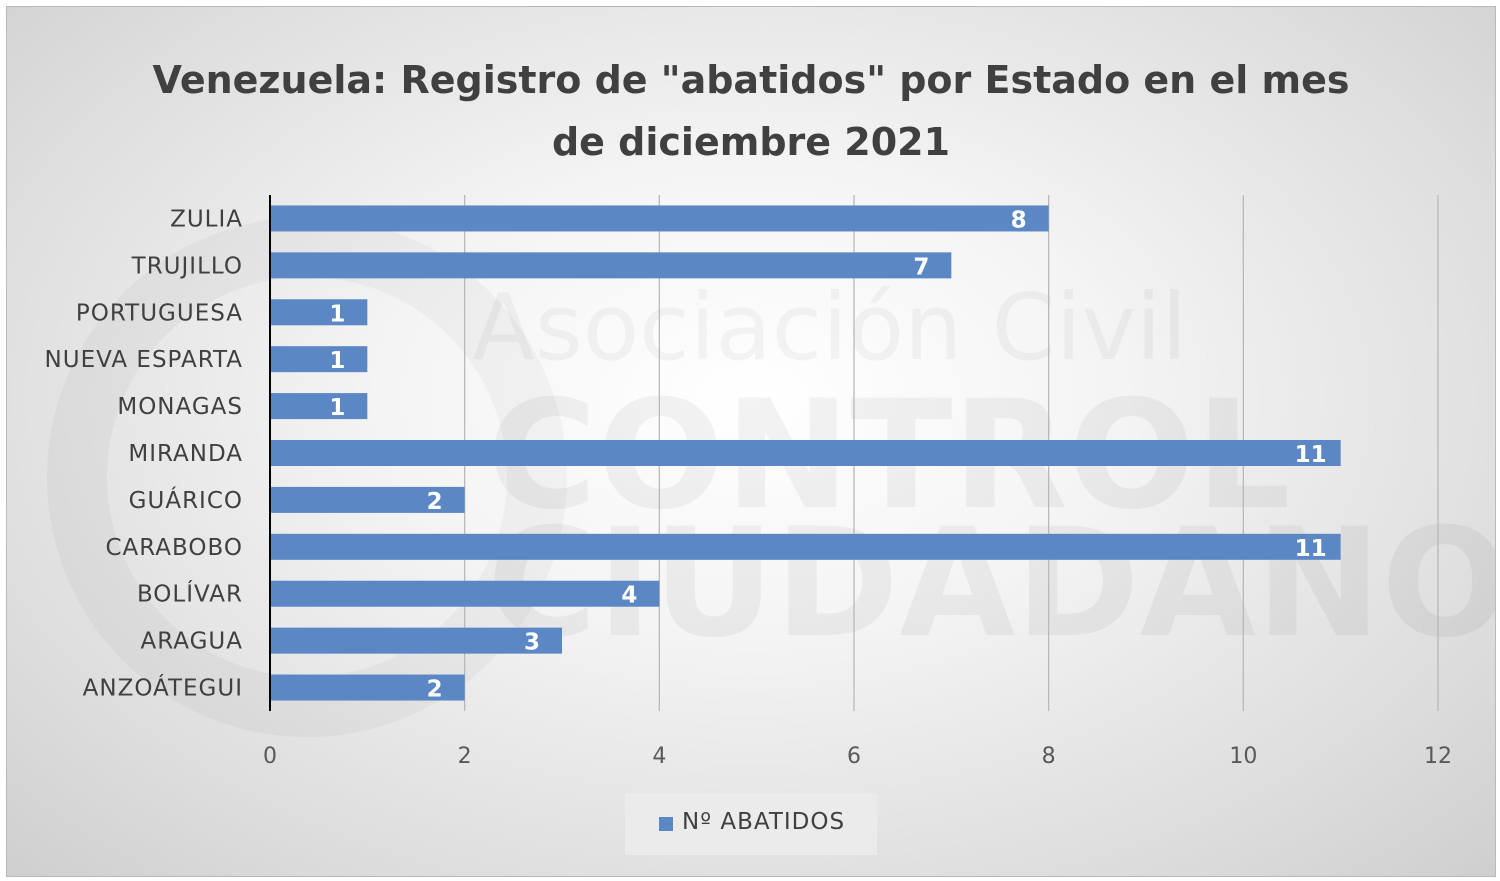  Describe the element at coordinates (186, 500) in the screenshot. I see `category-label: GUÁRICO` at that location.